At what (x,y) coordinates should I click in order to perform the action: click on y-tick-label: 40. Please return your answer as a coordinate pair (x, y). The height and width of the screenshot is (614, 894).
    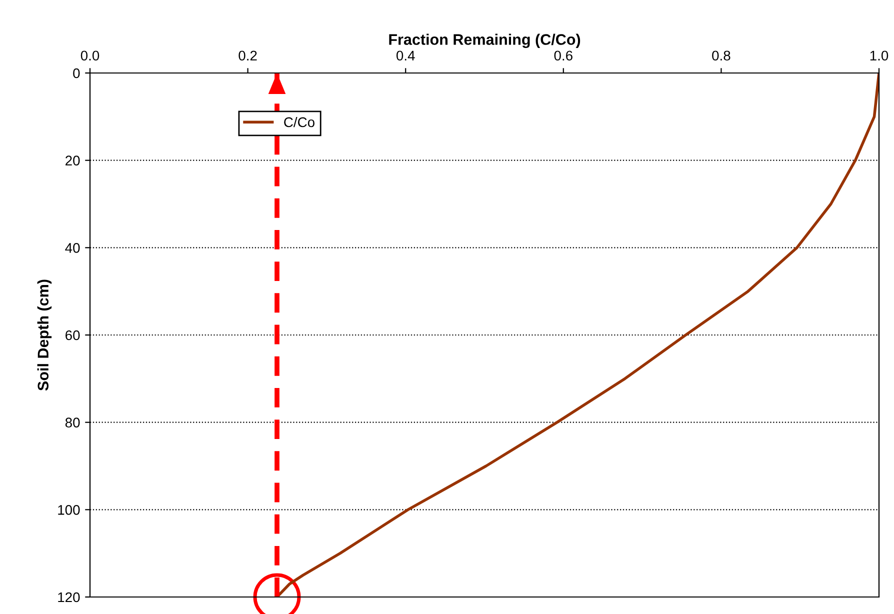
    Looking at the image, I should click on (72, 248).